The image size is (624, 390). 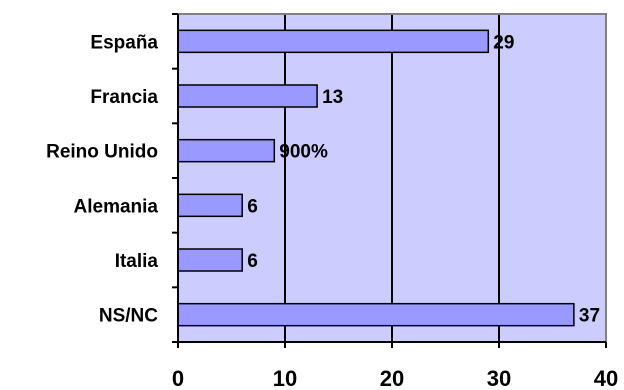 What do you see at coordinates (178, 378) in the screenshot?
I see `x-tick-label: 0` at bounding box center [178, 378].